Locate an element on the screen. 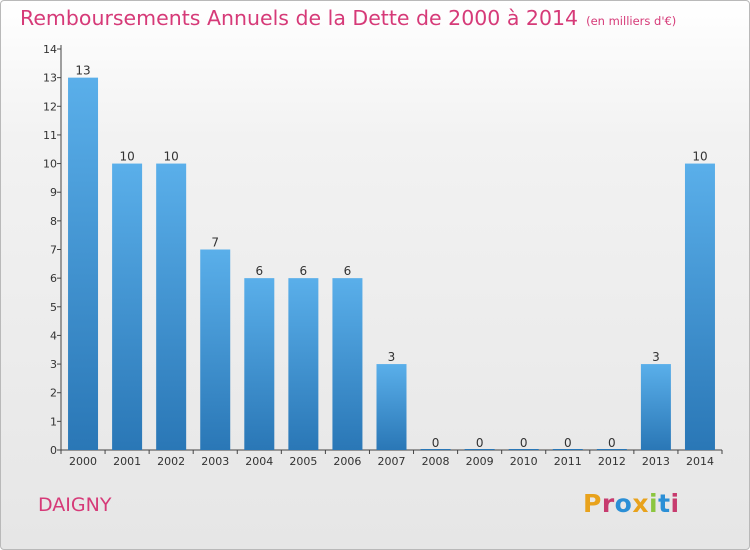 This screenshot has height=550, width=750. x-tick-label: 2011 is located at coordinates (568, 461).